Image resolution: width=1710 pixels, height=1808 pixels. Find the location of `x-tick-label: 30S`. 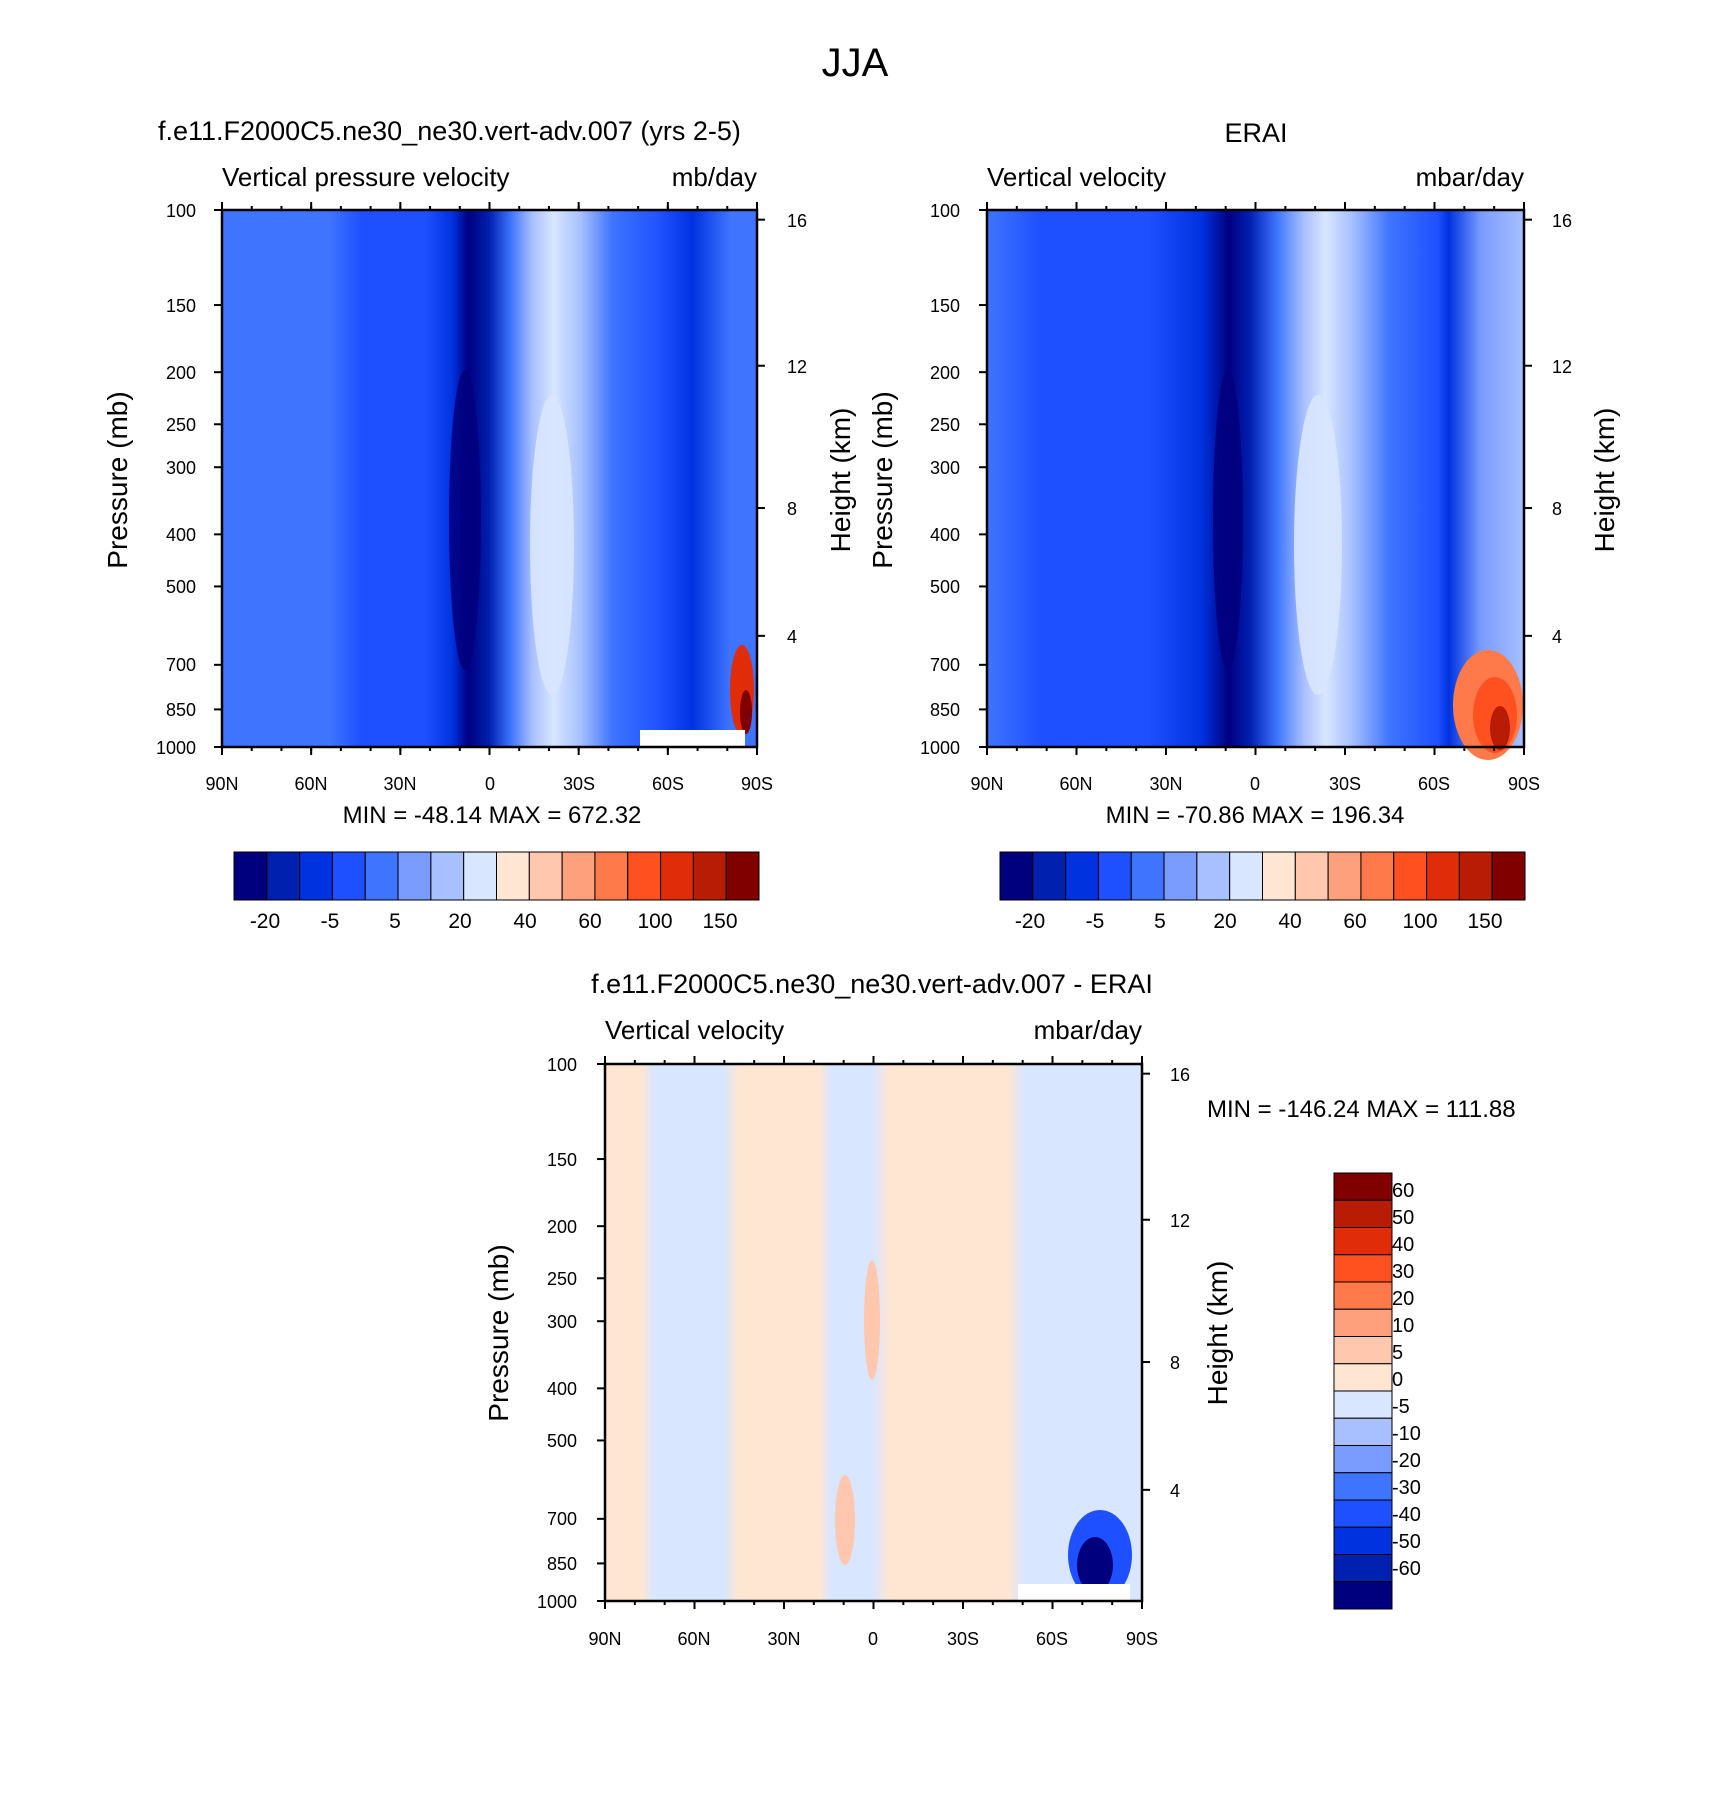

x-tick-label: 30S is located at coordinates (1345, 784).